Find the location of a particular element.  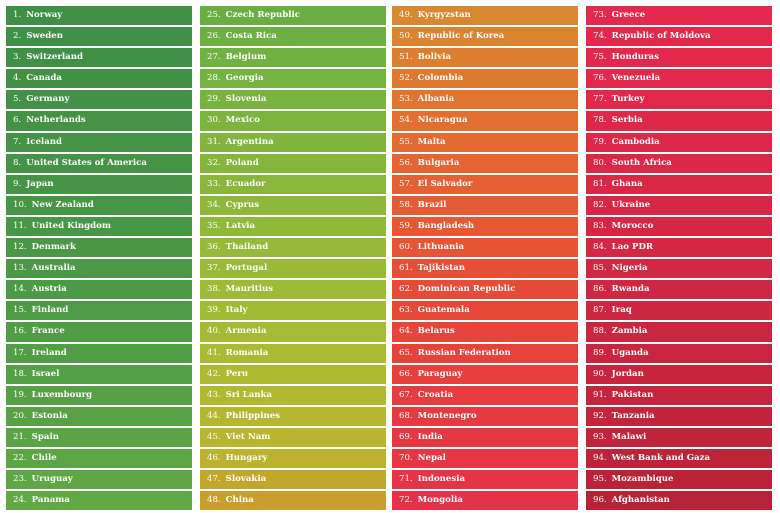

country-name: Czech Republic is located at coordinates (262, 15).